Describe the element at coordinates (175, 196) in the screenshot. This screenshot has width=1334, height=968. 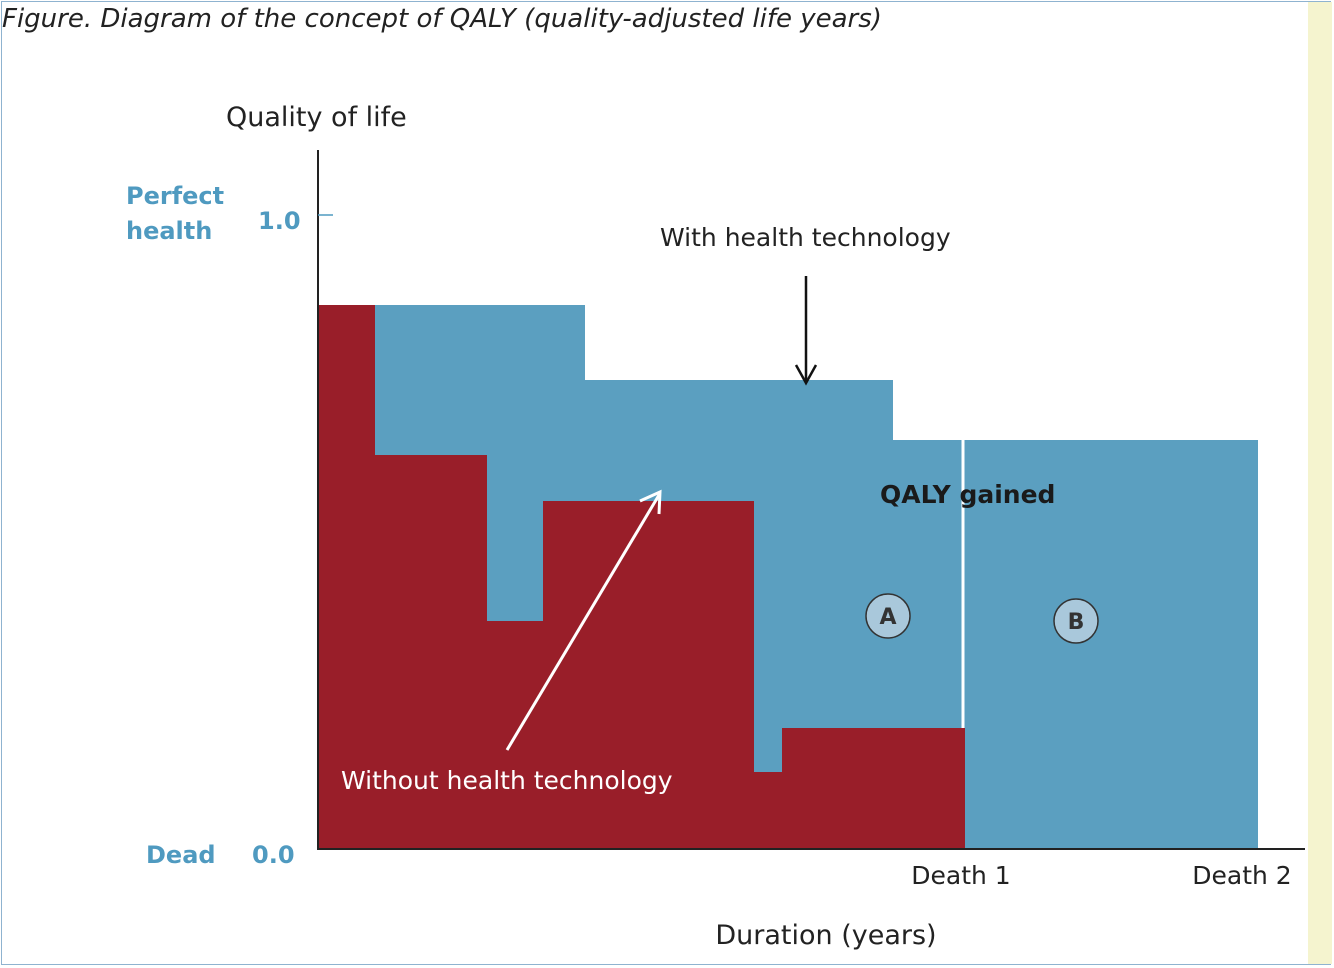
I see `perfect-health-label-line1: Perfect` at that location.